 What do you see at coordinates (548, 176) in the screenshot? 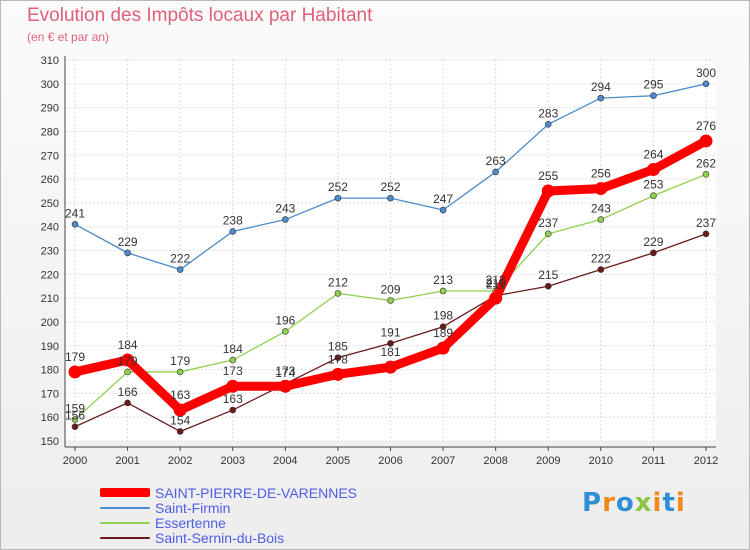
I see `data-label: 255` at bounding box center [548, 176].